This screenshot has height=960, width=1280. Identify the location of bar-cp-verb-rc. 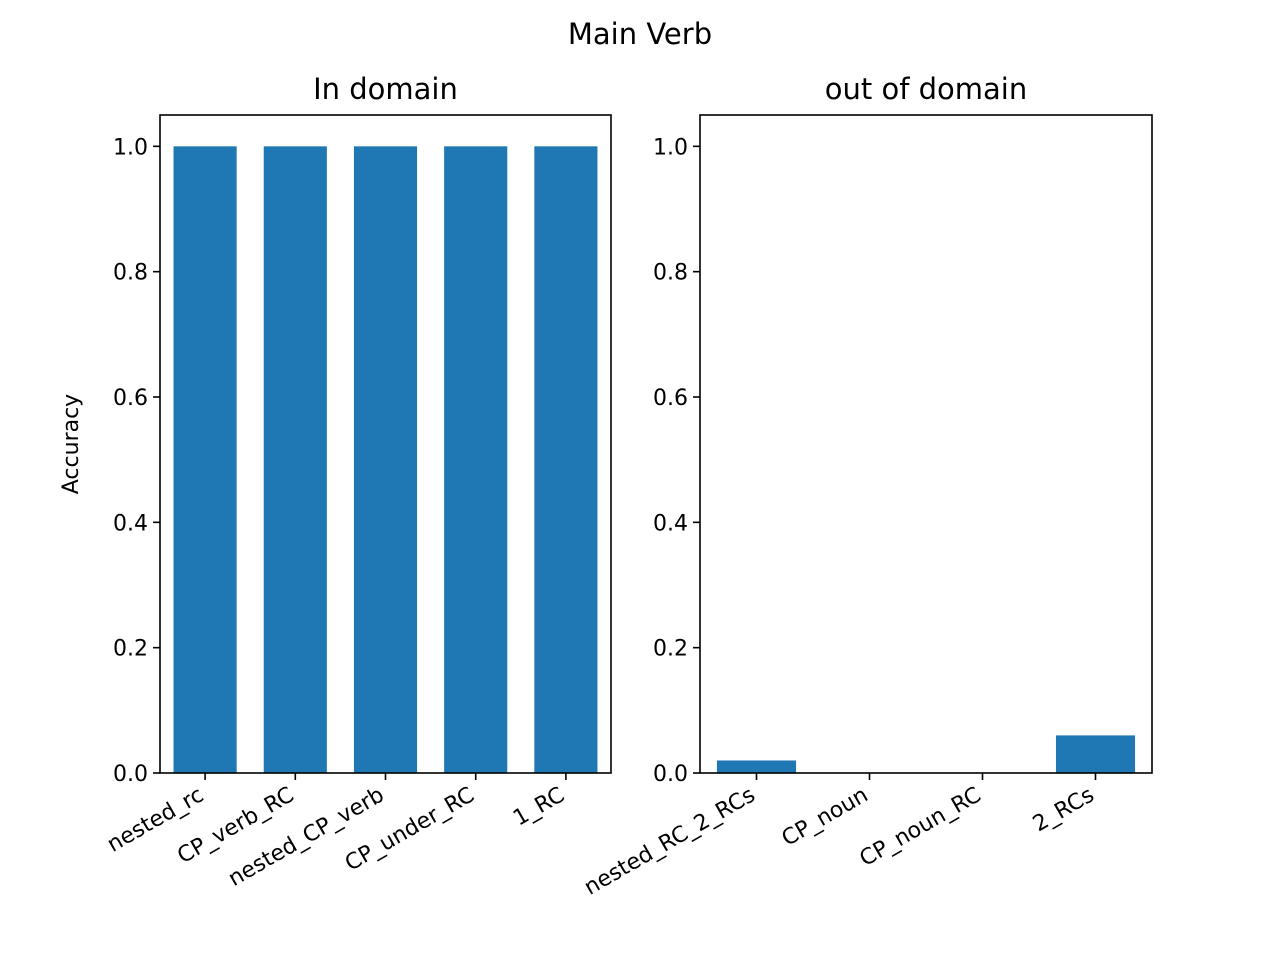
(295, 459).